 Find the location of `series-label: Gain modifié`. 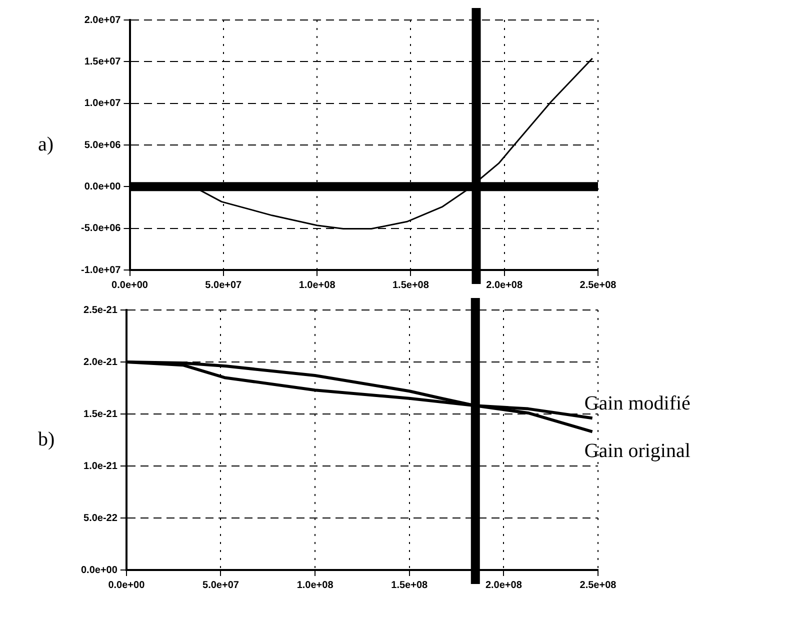

series-label: Gain modifié is located at coordinates (637, 403).